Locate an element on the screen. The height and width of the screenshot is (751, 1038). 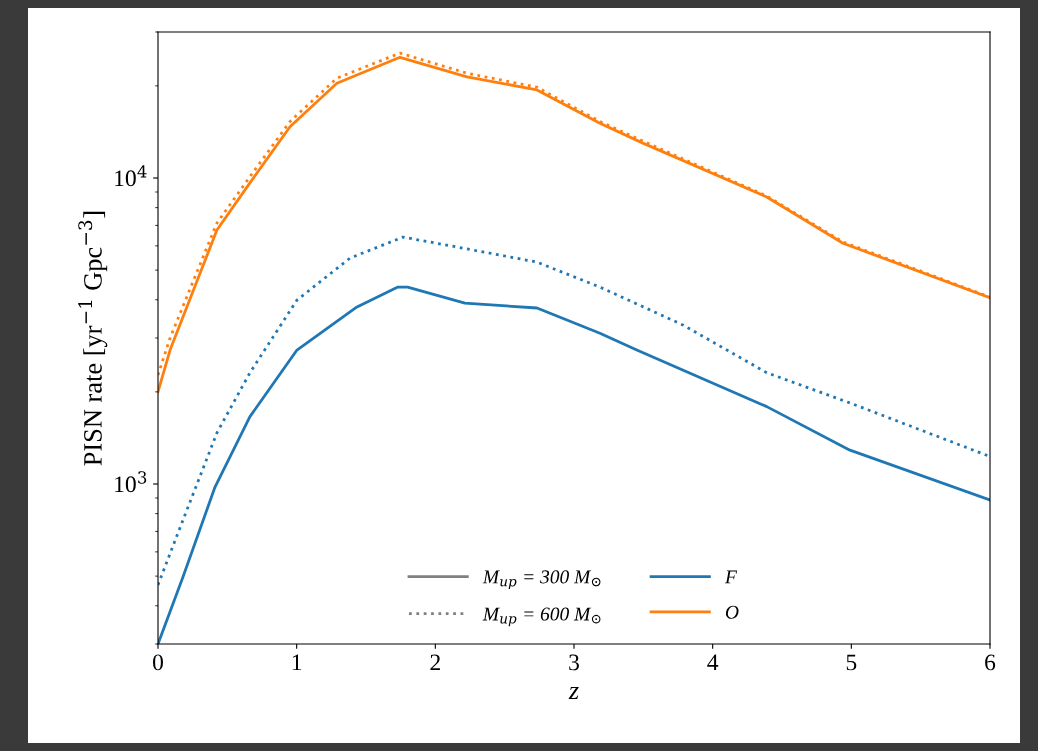
x-tick-label: 6 is located at coordinates (990, 662).